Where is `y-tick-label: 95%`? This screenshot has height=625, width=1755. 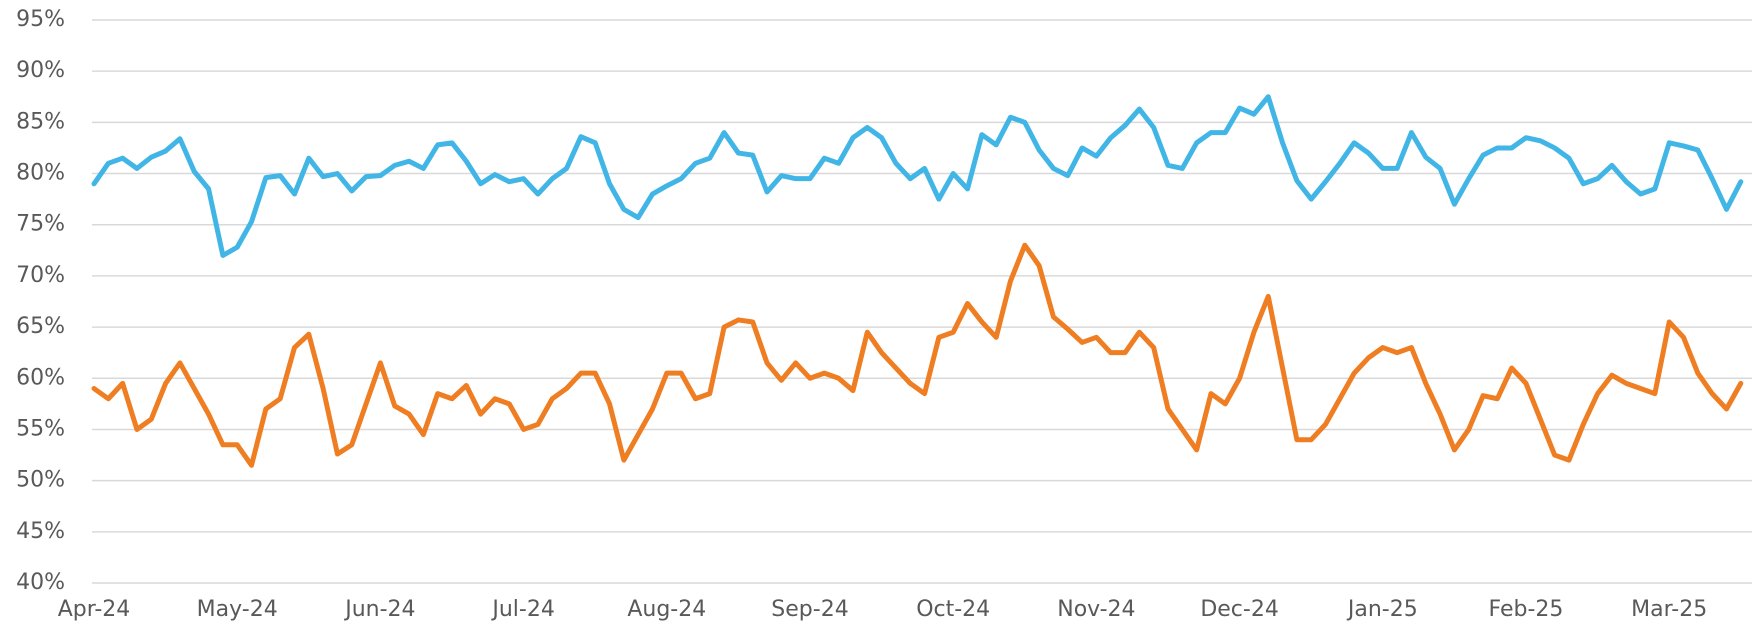 y-tick-label: 95% is located at coordinates (40, 19).